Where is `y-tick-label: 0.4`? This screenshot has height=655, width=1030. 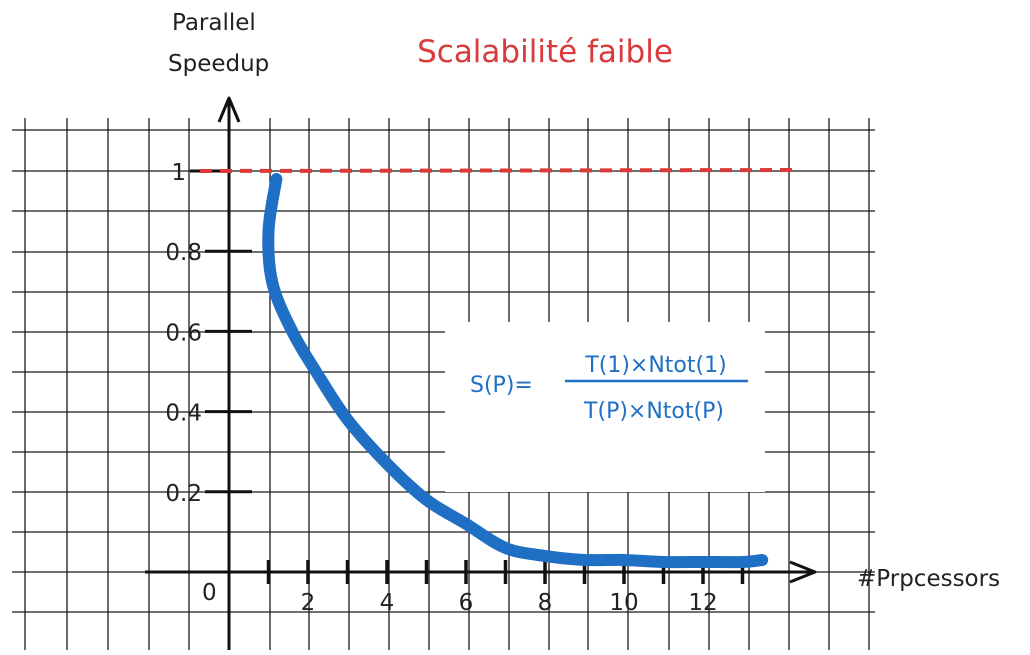
y-tick-label: 0.4 is located at coordinates (183, 414).